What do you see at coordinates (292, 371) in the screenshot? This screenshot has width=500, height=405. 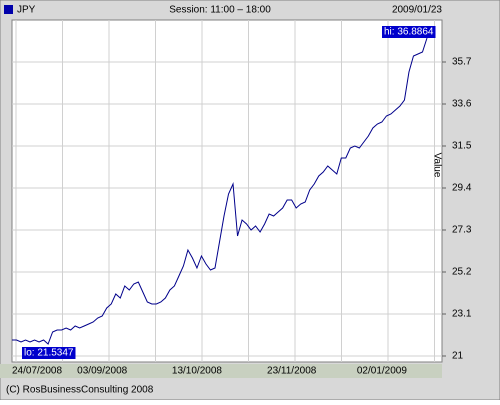 I see `x-tick-label: 23/11/2008` at bounding box center [292, 371].